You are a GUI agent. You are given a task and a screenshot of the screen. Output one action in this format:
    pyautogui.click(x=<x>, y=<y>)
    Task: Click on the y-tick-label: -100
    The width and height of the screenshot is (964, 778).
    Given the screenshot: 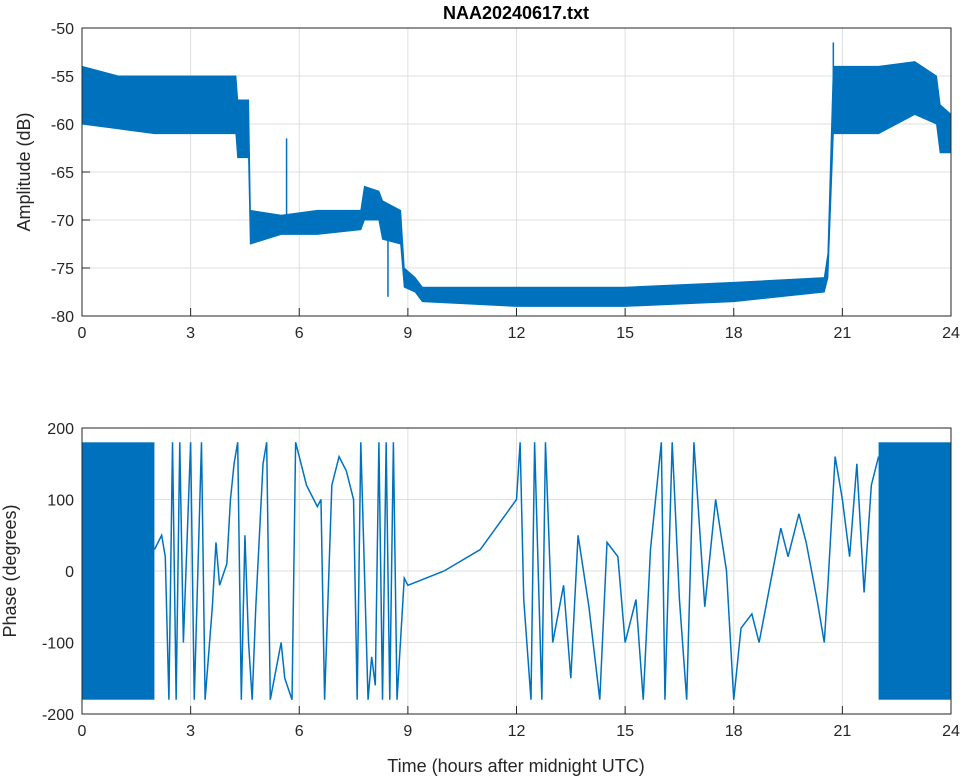 What is the action you would take?
    pyautogui.click(x=58, y=644)
    